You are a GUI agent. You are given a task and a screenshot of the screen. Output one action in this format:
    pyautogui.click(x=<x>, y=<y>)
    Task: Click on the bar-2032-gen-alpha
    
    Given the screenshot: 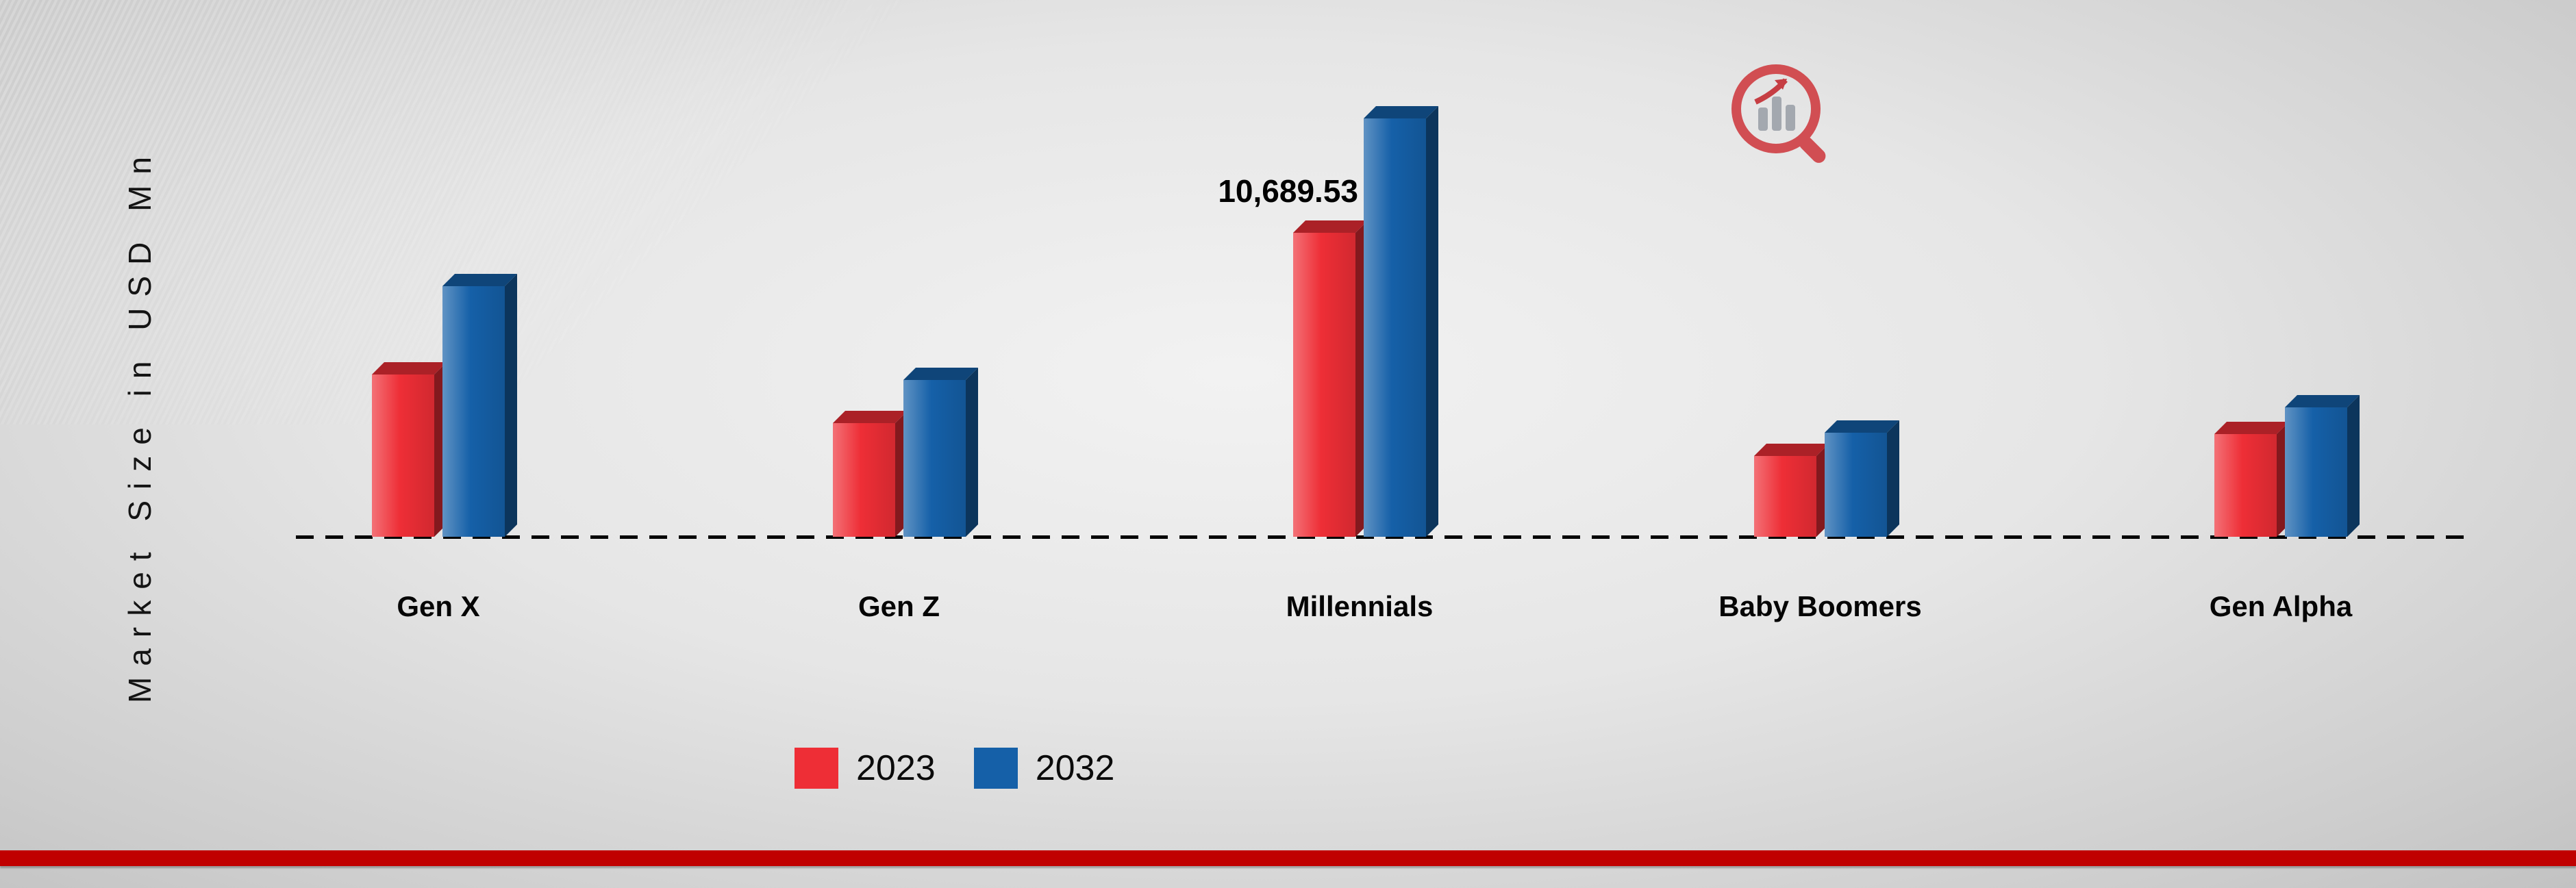 What is the action you would take?
    pyautogui.click(x=2316, y=472)
    